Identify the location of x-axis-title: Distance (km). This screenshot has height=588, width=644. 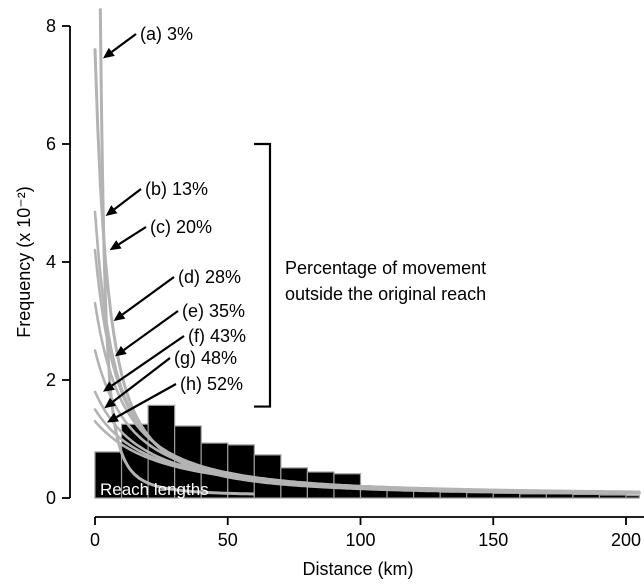
(357, 569).